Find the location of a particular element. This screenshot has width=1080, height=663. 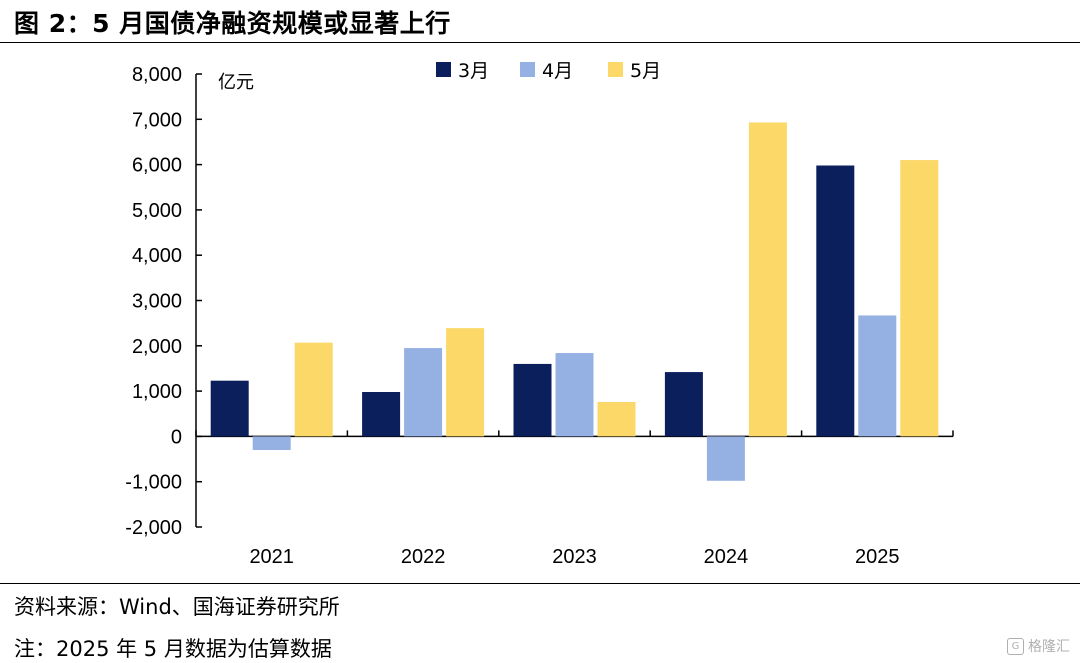

legend: 3月 4月 5月 is located at coordinates (548, 71).